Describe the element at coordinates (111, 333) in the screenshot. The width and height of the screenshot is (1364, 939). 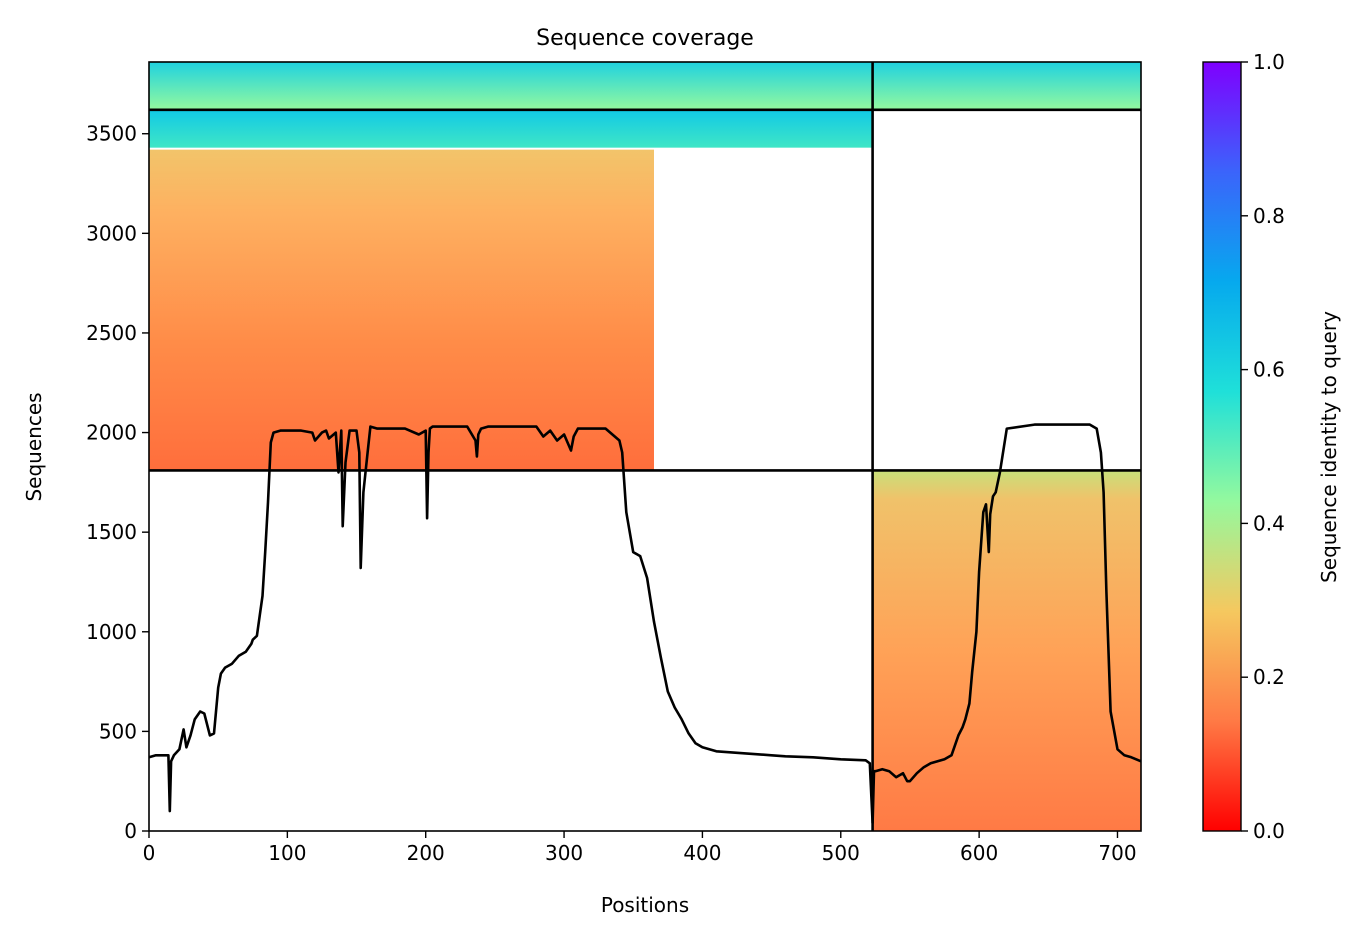
I see `y-tick-label: 2500` at that location.